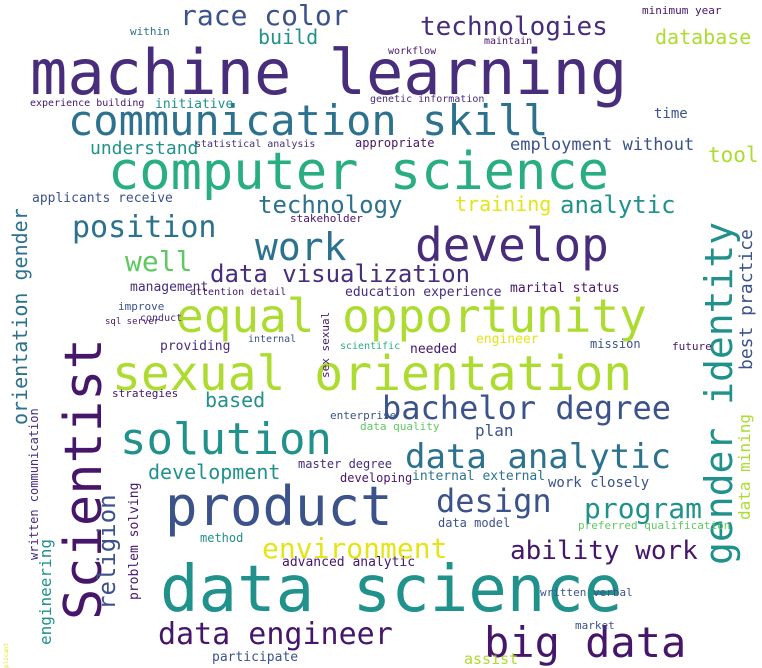 The height and width of the screenshot is (668, 762). What do you see at coordinates (508, 41) in the screenshot?
I see `word-maintain: maintain` at bounding box center [508, 41].